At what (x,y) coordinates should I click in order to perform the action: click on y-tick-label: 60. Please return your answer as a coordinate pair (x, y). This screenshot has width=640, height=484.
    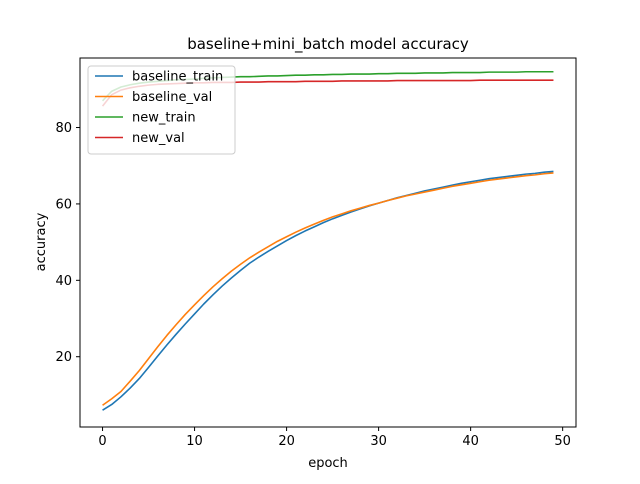
    Looking at the image, I should click on (63, 204).